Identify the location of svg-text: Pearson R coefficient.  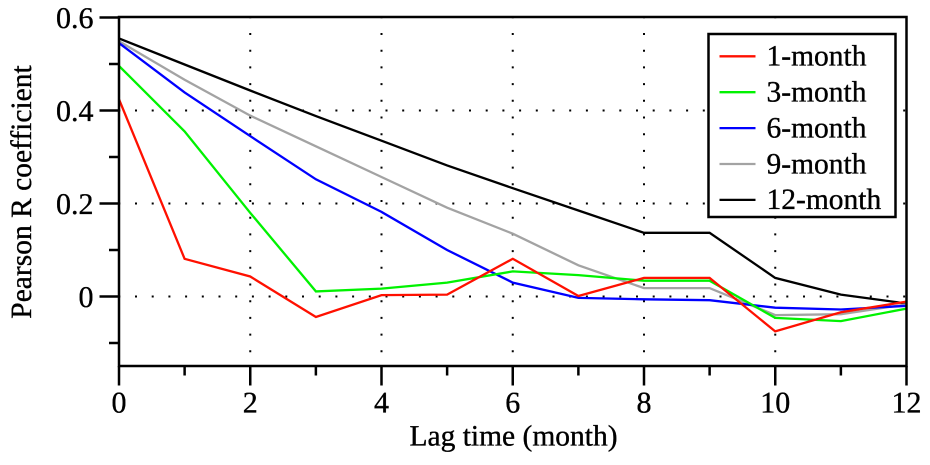
(22, 191).